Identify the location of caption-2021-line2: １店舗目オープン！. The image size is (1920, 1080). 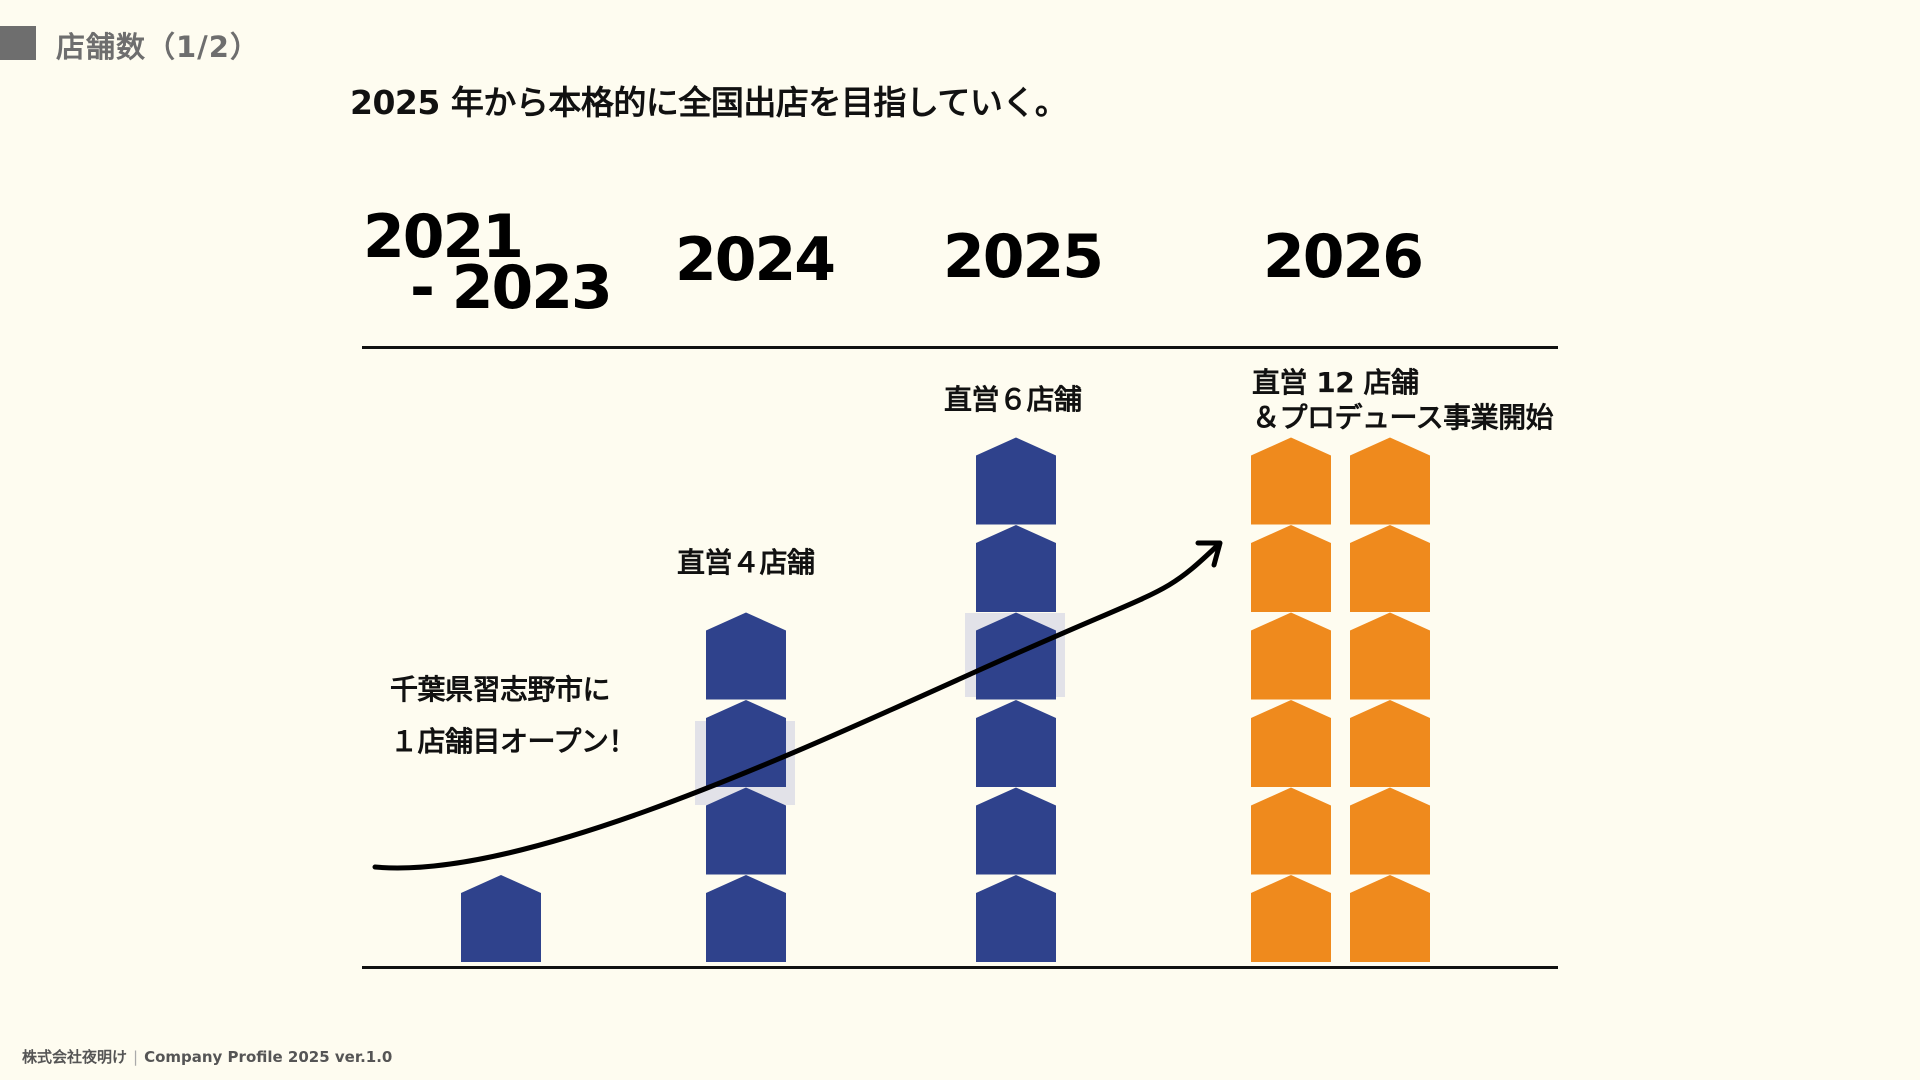
(513, 741).